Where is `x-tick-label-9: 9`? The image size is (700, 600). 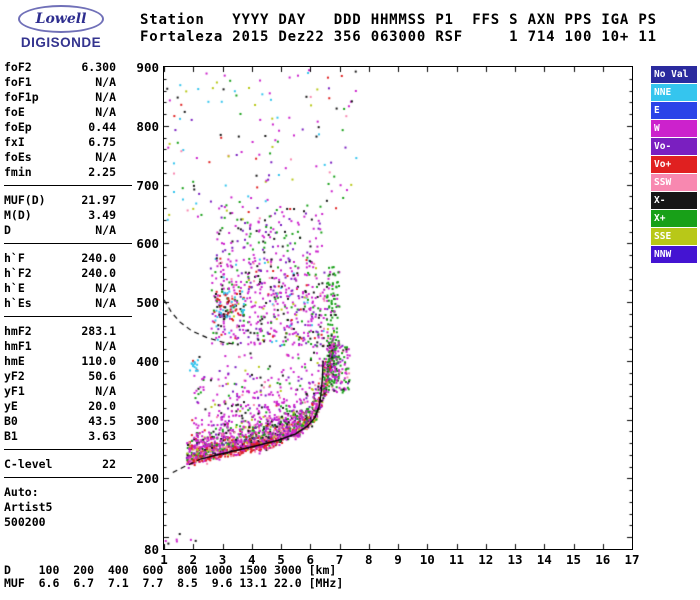
x-tick-label-9: 9 is located at coordinates (398, 559).